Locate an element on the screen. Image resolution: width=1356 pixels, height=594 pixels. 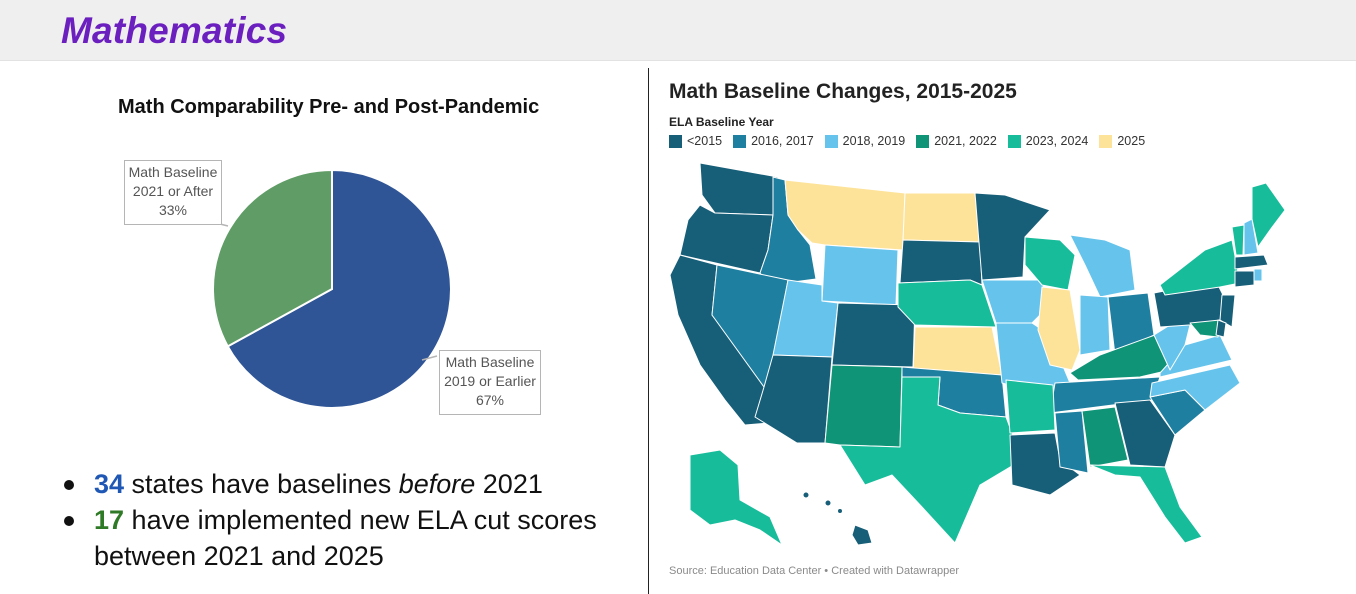
state-maryland is located at coordinates (1205, 328).